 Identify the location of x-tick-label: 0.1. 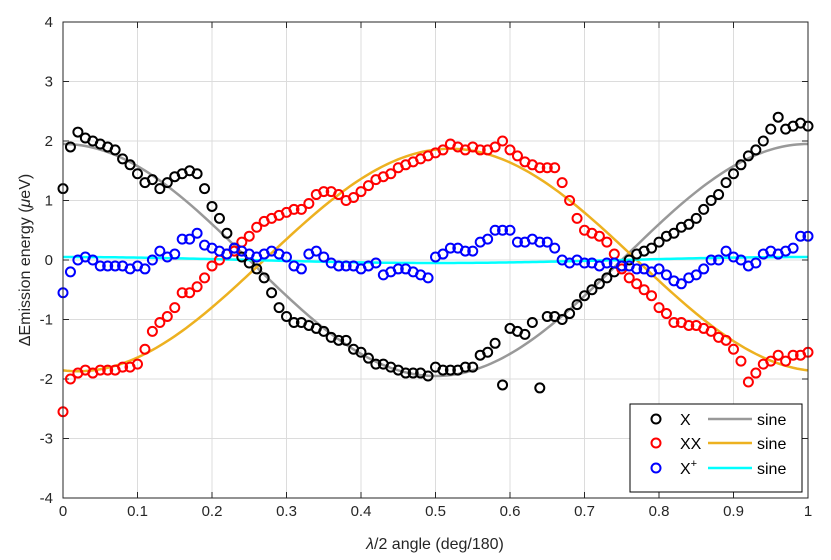
(137, 511).